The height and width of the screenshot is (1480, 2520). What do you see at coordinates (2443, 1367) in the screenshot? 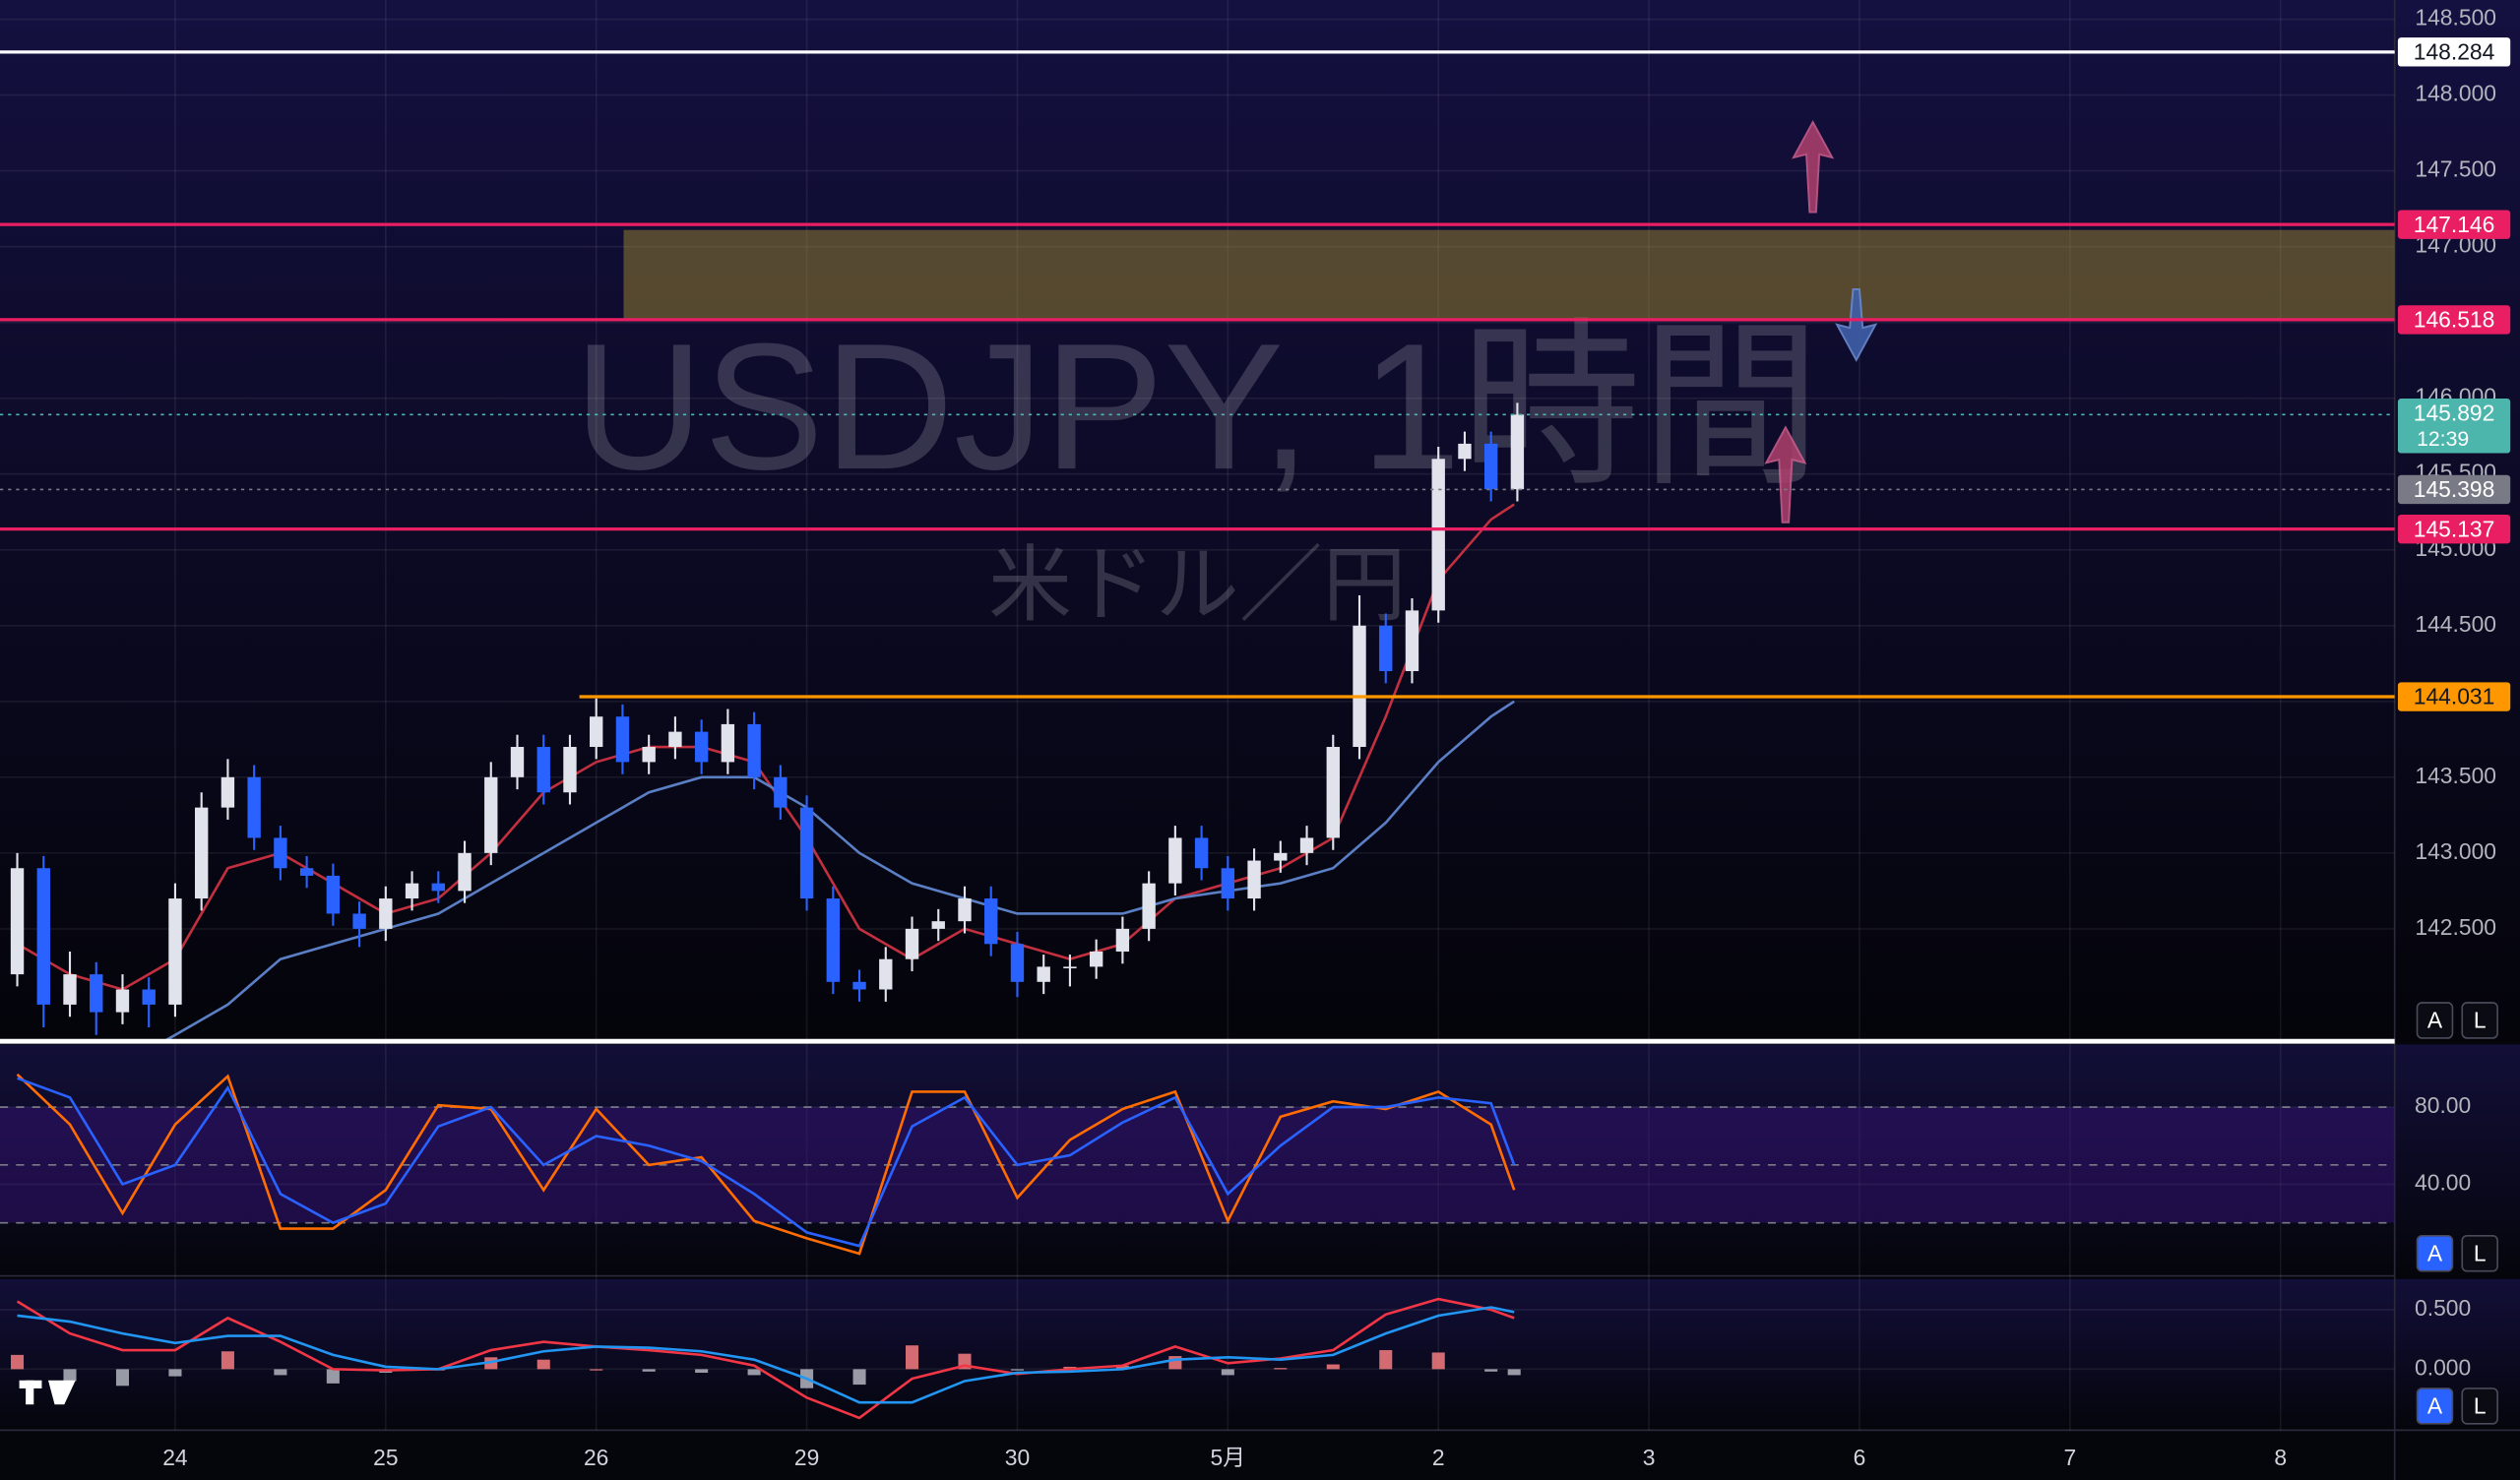
I see `y-tick-label: 0.000` at bounding box center [2443, 1367].